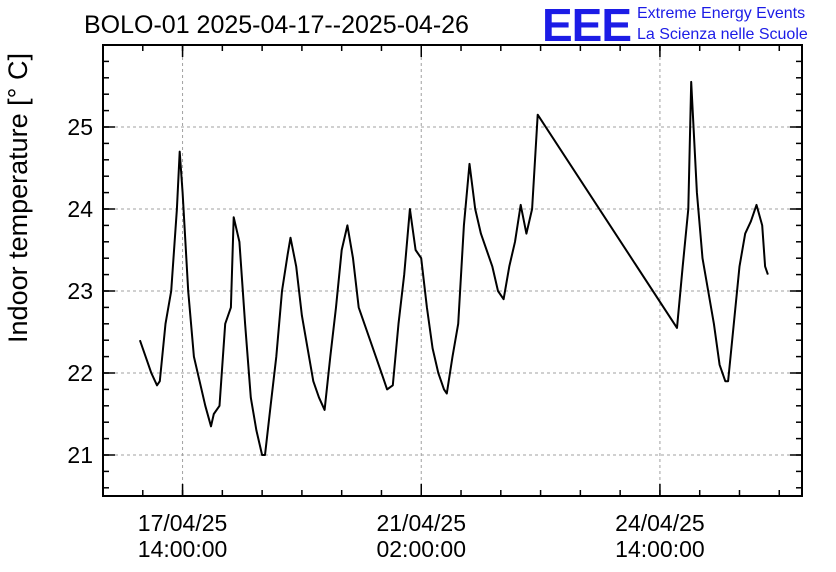  I want to click on y-tick-label: 21, so click(80, 455).